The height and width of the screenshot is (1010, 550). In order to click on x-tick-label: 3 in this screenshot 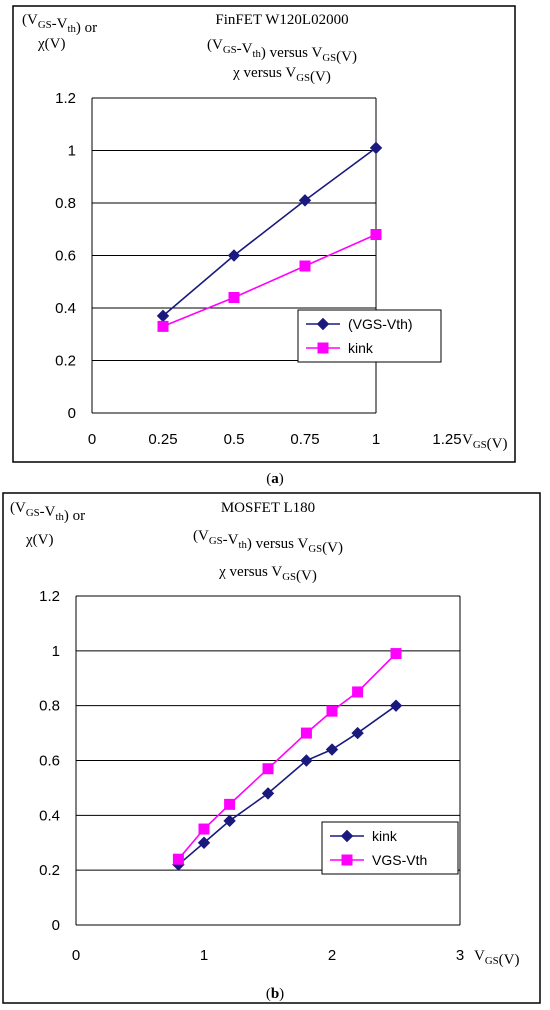, I will do `click(460, 955)`.